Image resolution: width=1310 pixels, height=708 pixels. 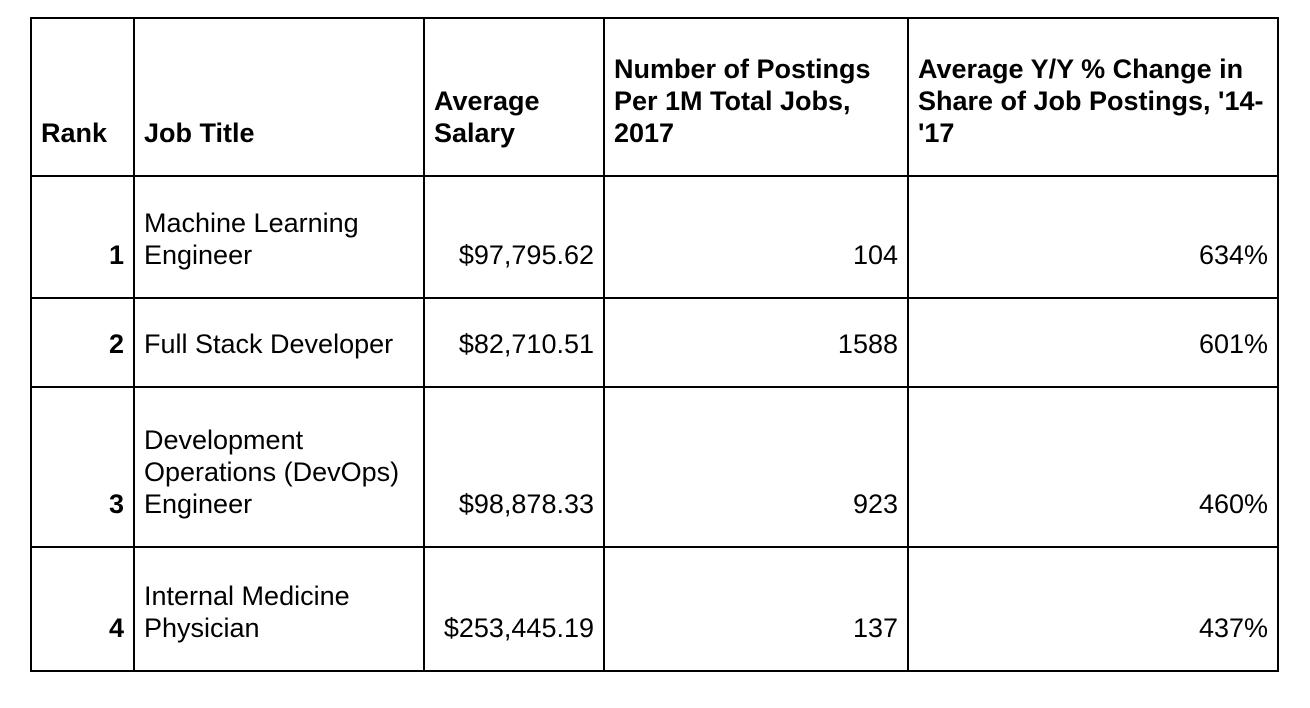 What do you see at coordinates (279, 342) in the screenshot?
I see `cell-job-title: Full Stack Developer` at bounding box center [279, 342].